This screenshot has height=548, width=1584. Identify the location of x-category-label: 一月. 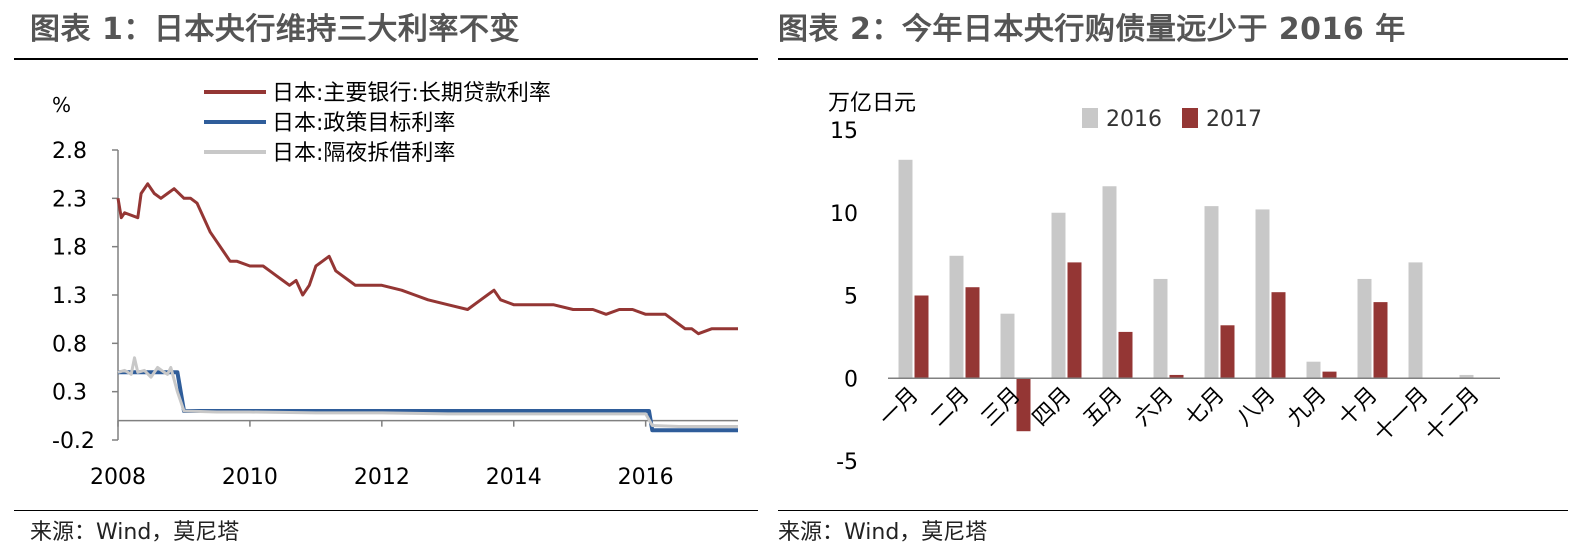
(899, 407).